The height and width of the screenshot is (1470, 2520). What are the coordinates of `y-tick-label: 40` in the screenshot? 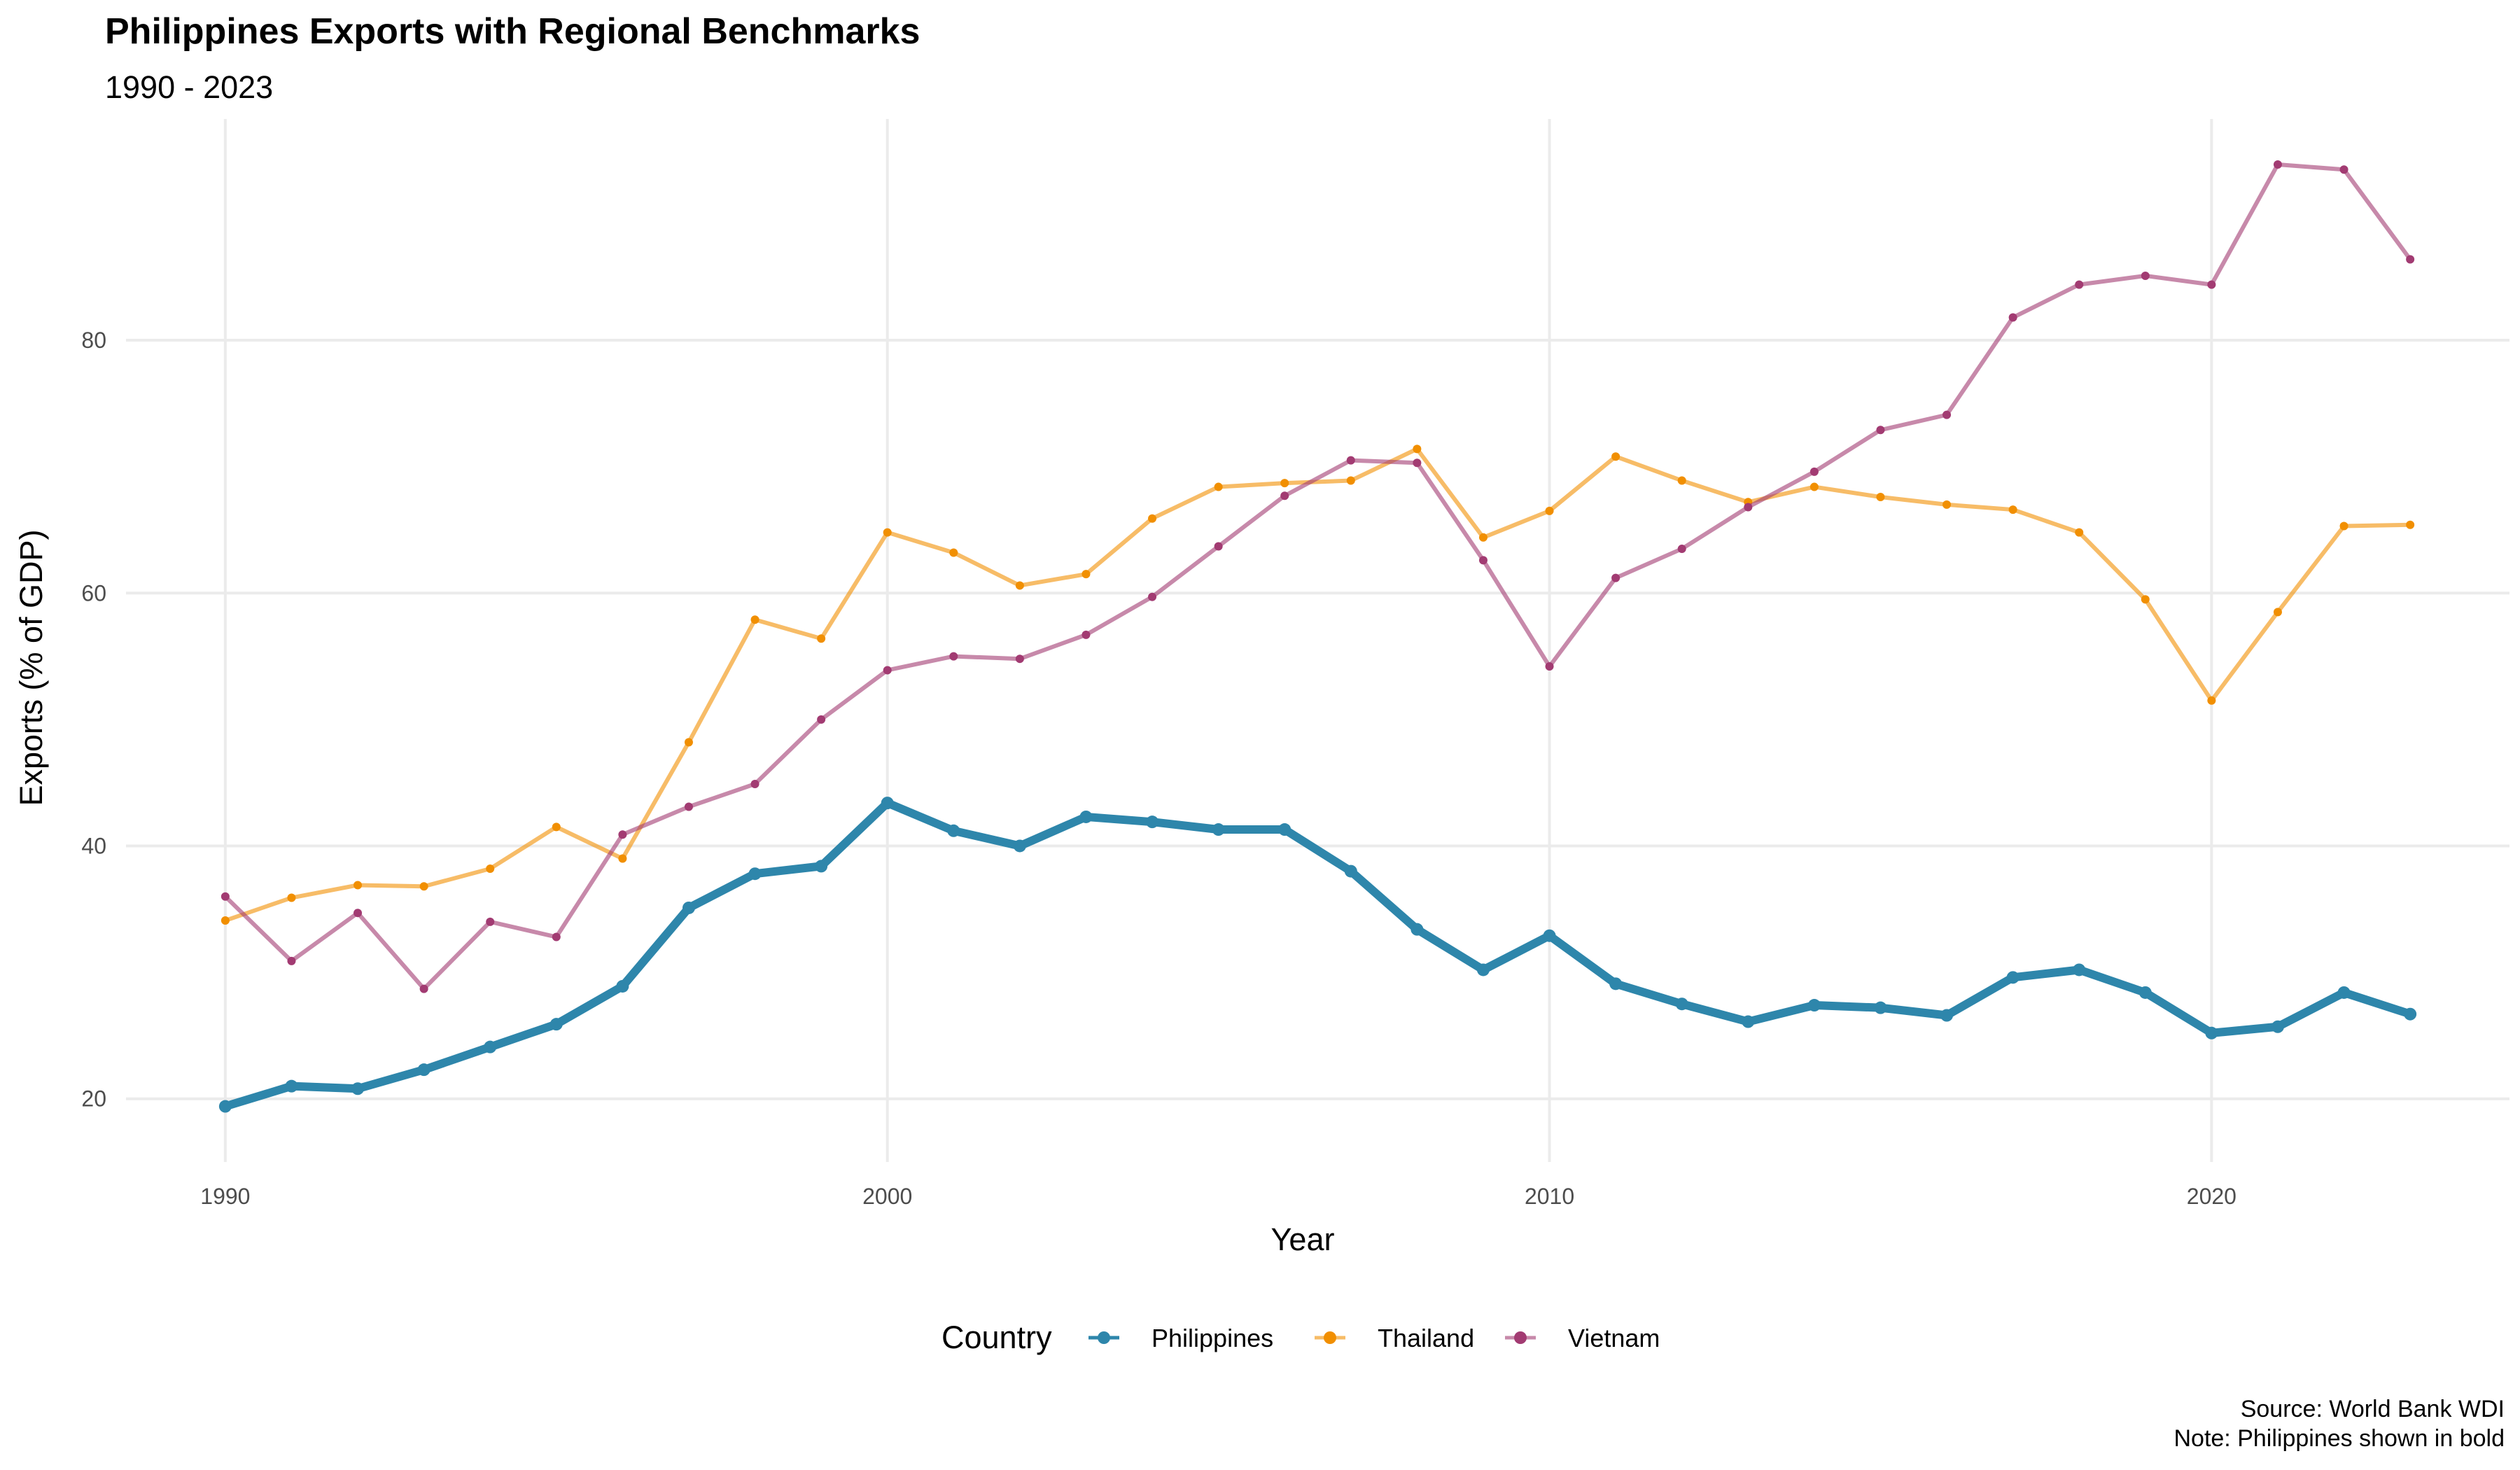 It's located at (93, 845).